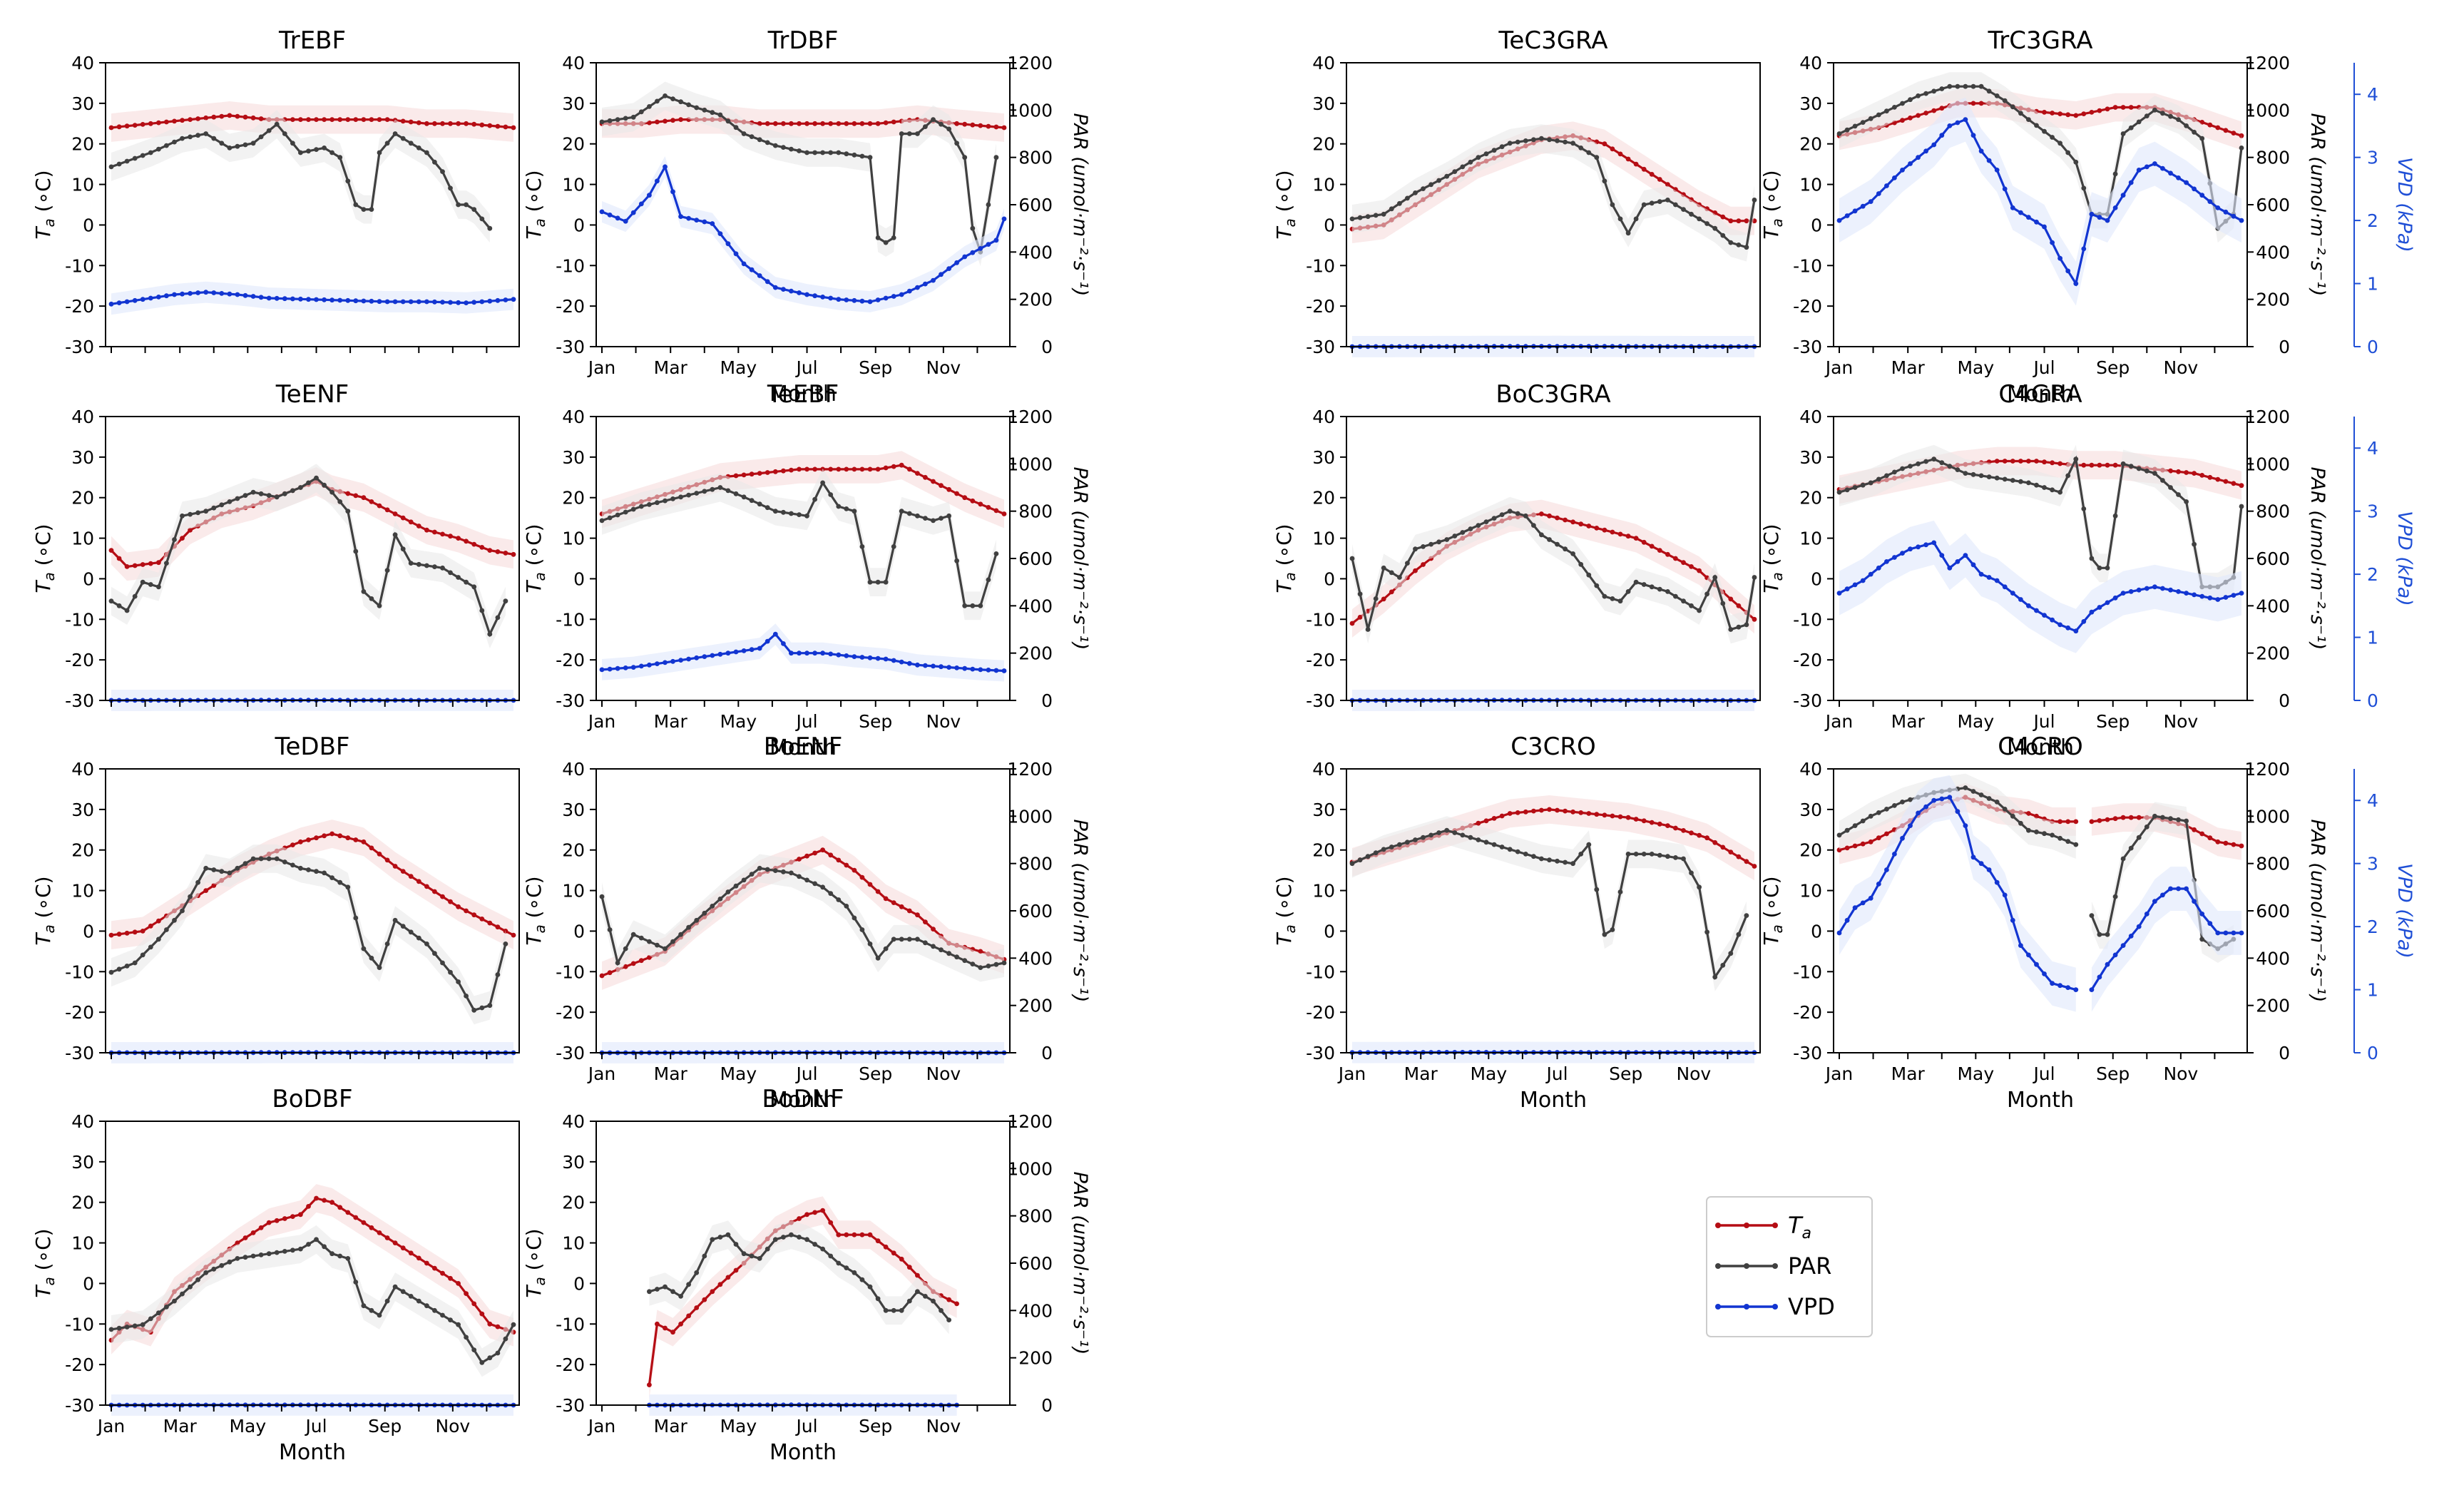 This screenshot has width=2464, height=1485. What do you see at coordinates (1554, 1100) in the screenshot?
I see `x-axis-label: Month` at bounding box center [1554, 1100].